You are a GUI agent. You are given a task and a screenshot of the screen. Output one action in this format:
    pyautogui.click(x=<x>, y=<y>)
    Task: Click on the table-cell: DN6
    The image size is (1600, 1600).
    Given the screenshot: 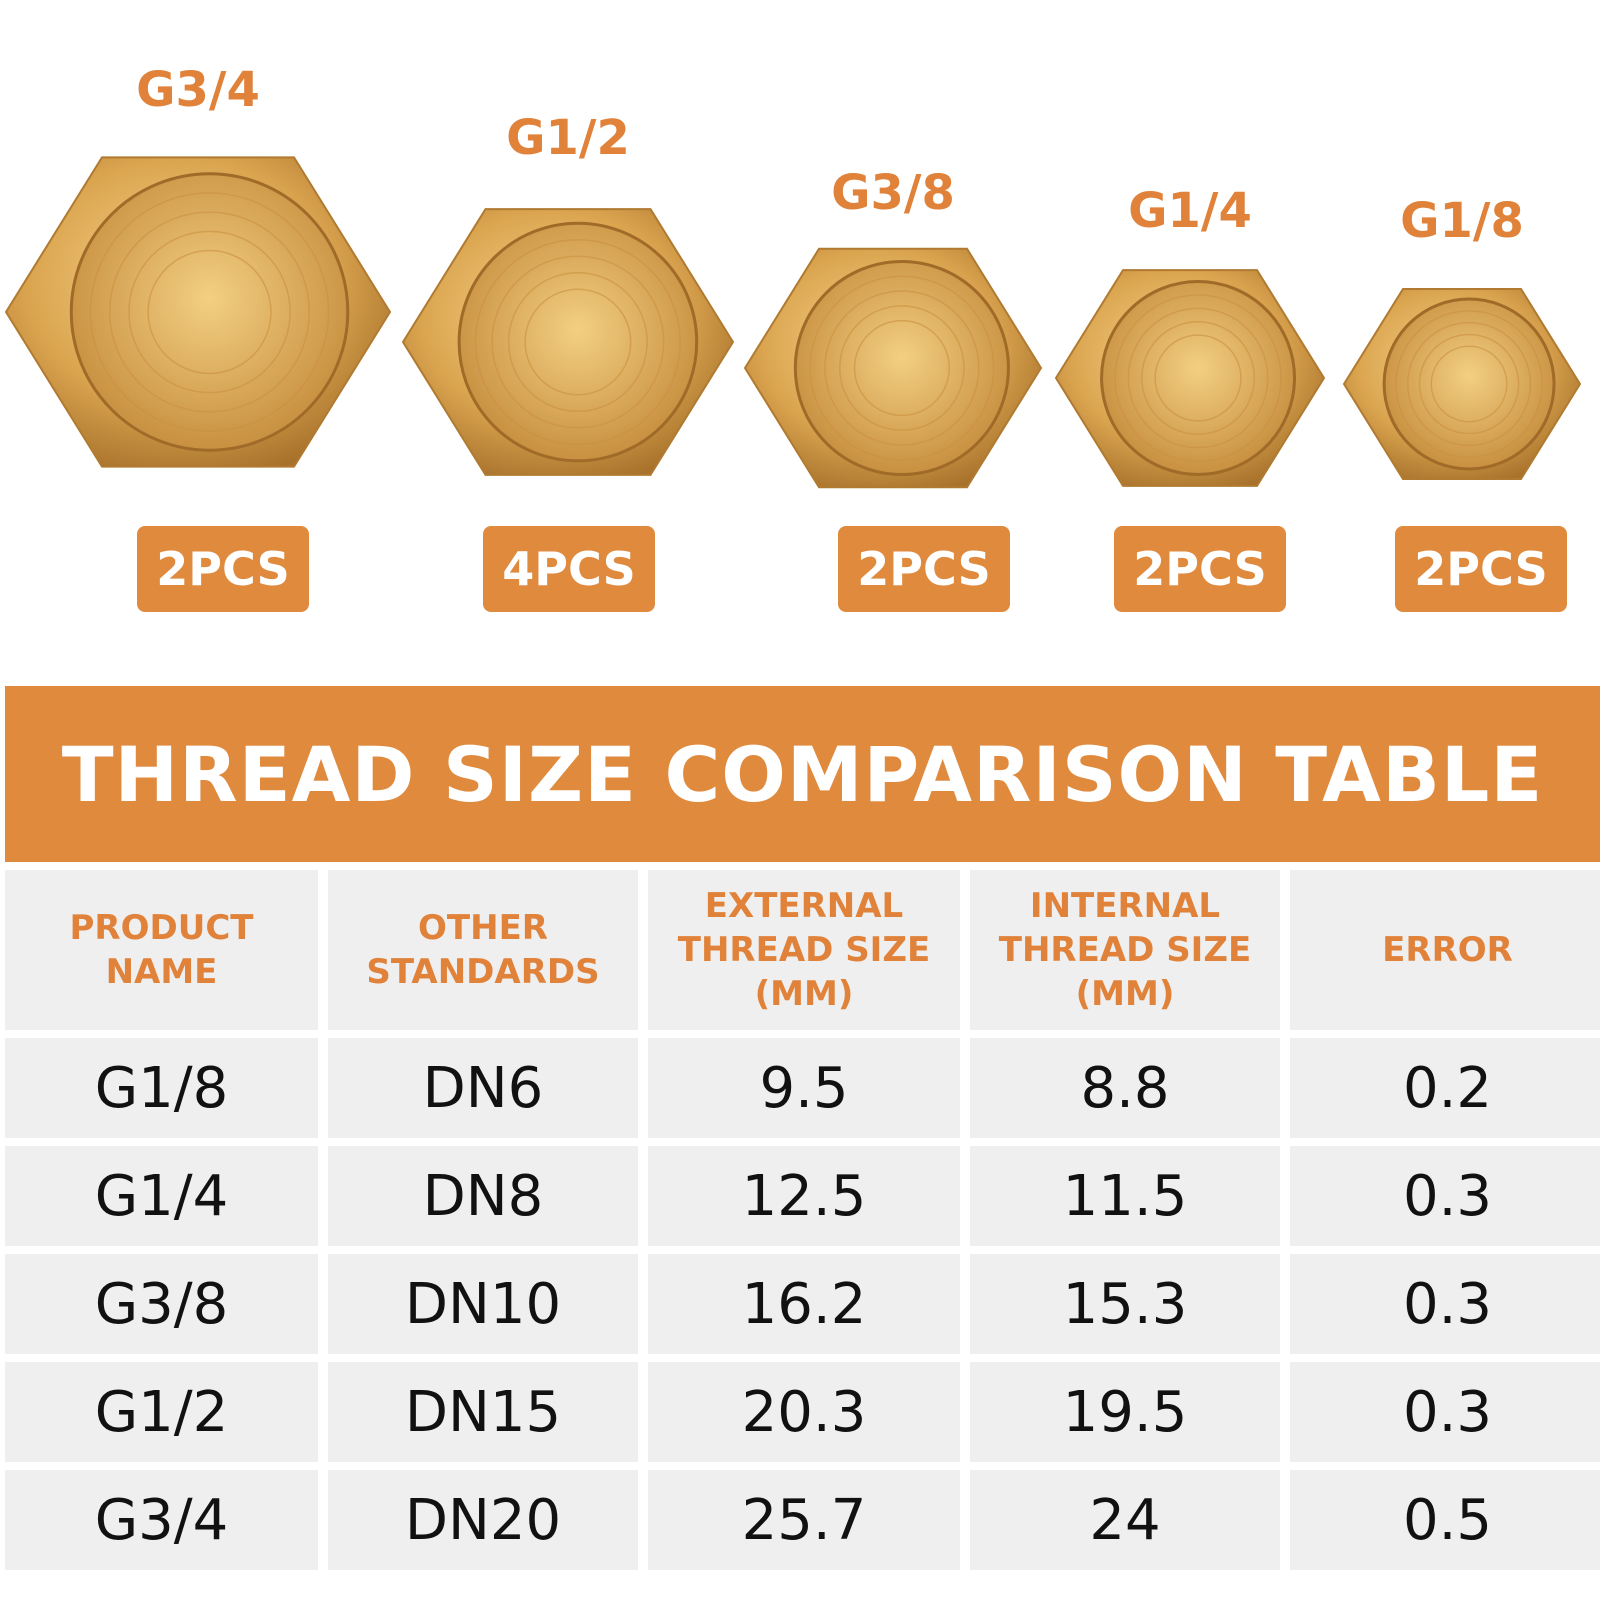 What is the action you would take?
    pyautogui.click(x=483, y=1088)
    